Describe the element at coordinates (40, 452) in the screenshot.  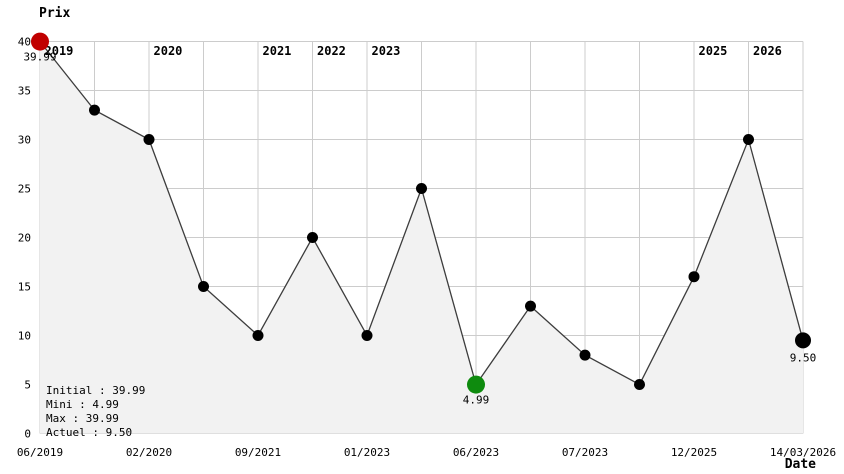
I see `x-tick-label: 06/2019` at that location.